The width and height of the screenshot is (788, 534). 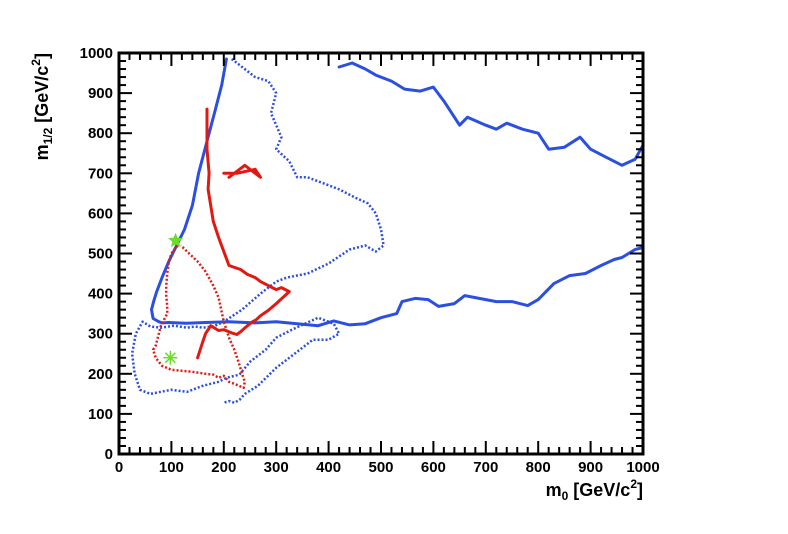 What do you see at coordinates (223, 467) in the screenshot?
I see `x-tick-label: 200` at bounding box center [223, 467].